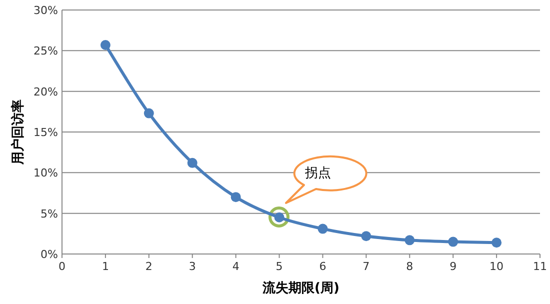 The image size is (550, 304). I want to click on x-tick-label: 9, so click(453, 266).